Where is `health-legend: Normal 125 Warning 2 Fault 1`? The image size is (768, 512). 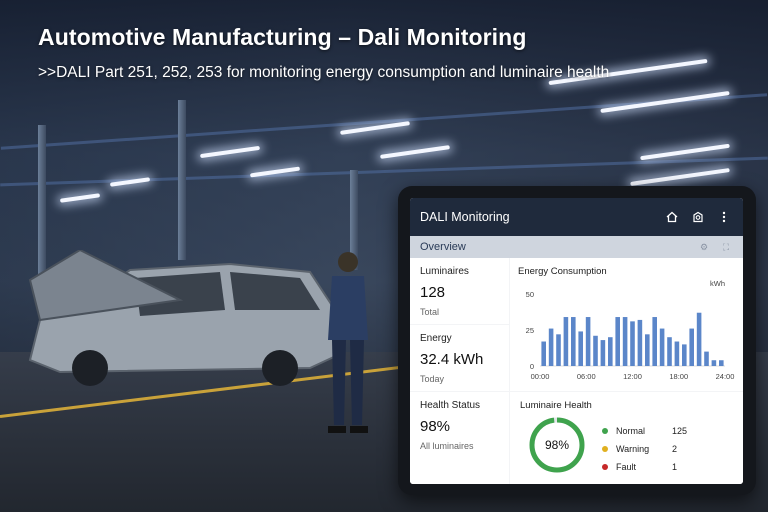 health-legend: Normal 125 Warning 2 Fault 1 is located at coordinates (644, 449).